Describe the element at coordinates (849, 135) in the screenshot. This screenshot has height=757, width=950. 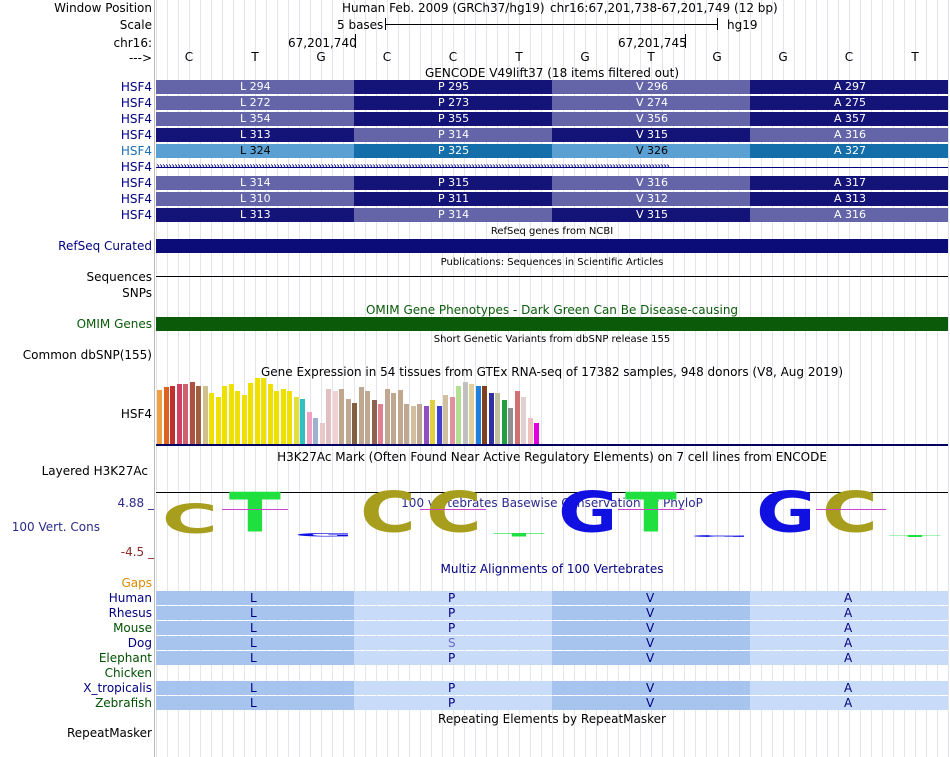
I see `gencode-codon-cell: A 316` at that location.